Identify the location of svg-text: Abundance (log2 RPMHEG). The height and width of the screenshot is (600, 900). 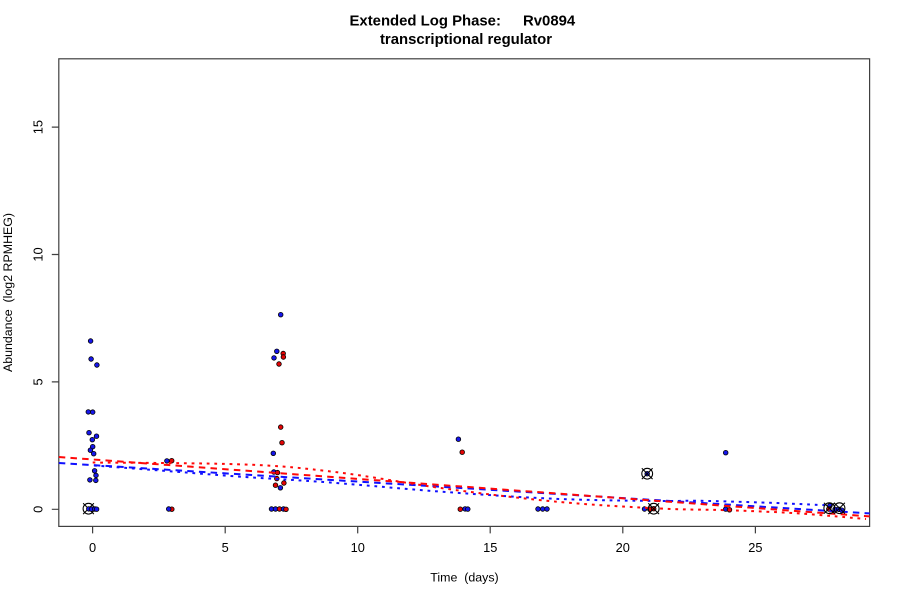
(8, 292).